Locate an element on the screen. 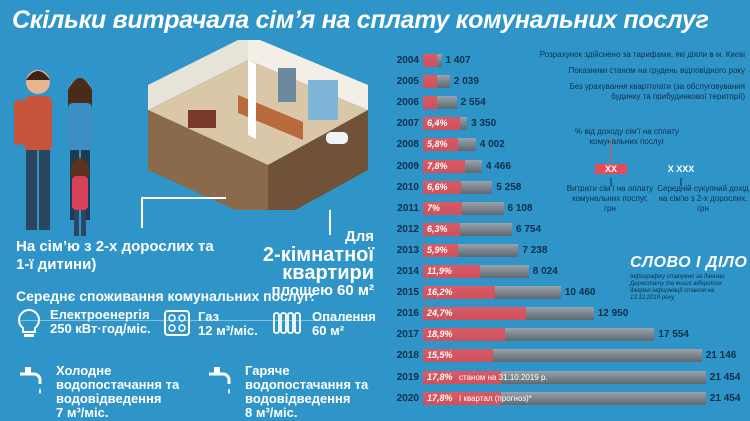 The image size is (750, 421). family-caption: На сім’ю з 2-х дорослих та 1-ї дитини) is located at coordinates (115, 255).